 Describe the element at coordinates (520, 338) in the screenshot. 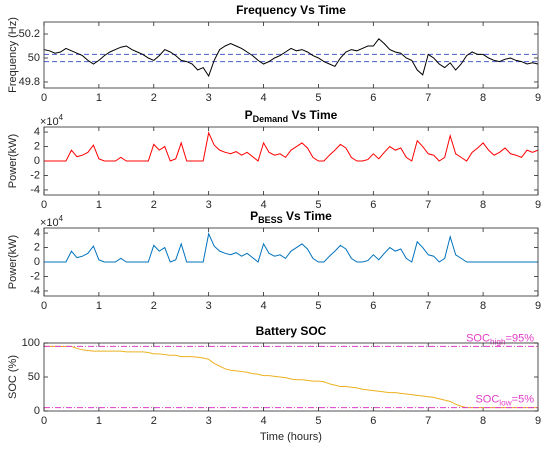

I see `threshold-label-rest: =95%` at that location.